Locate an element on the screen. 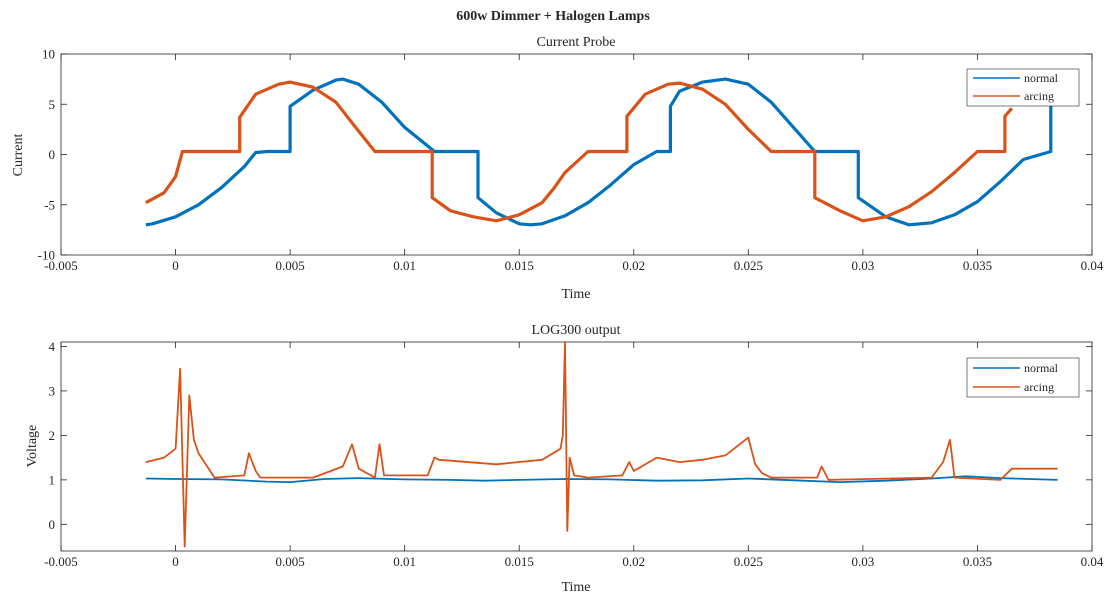 The image size is (1107, 596). series-line-normal is located at coordinates (601, 479).